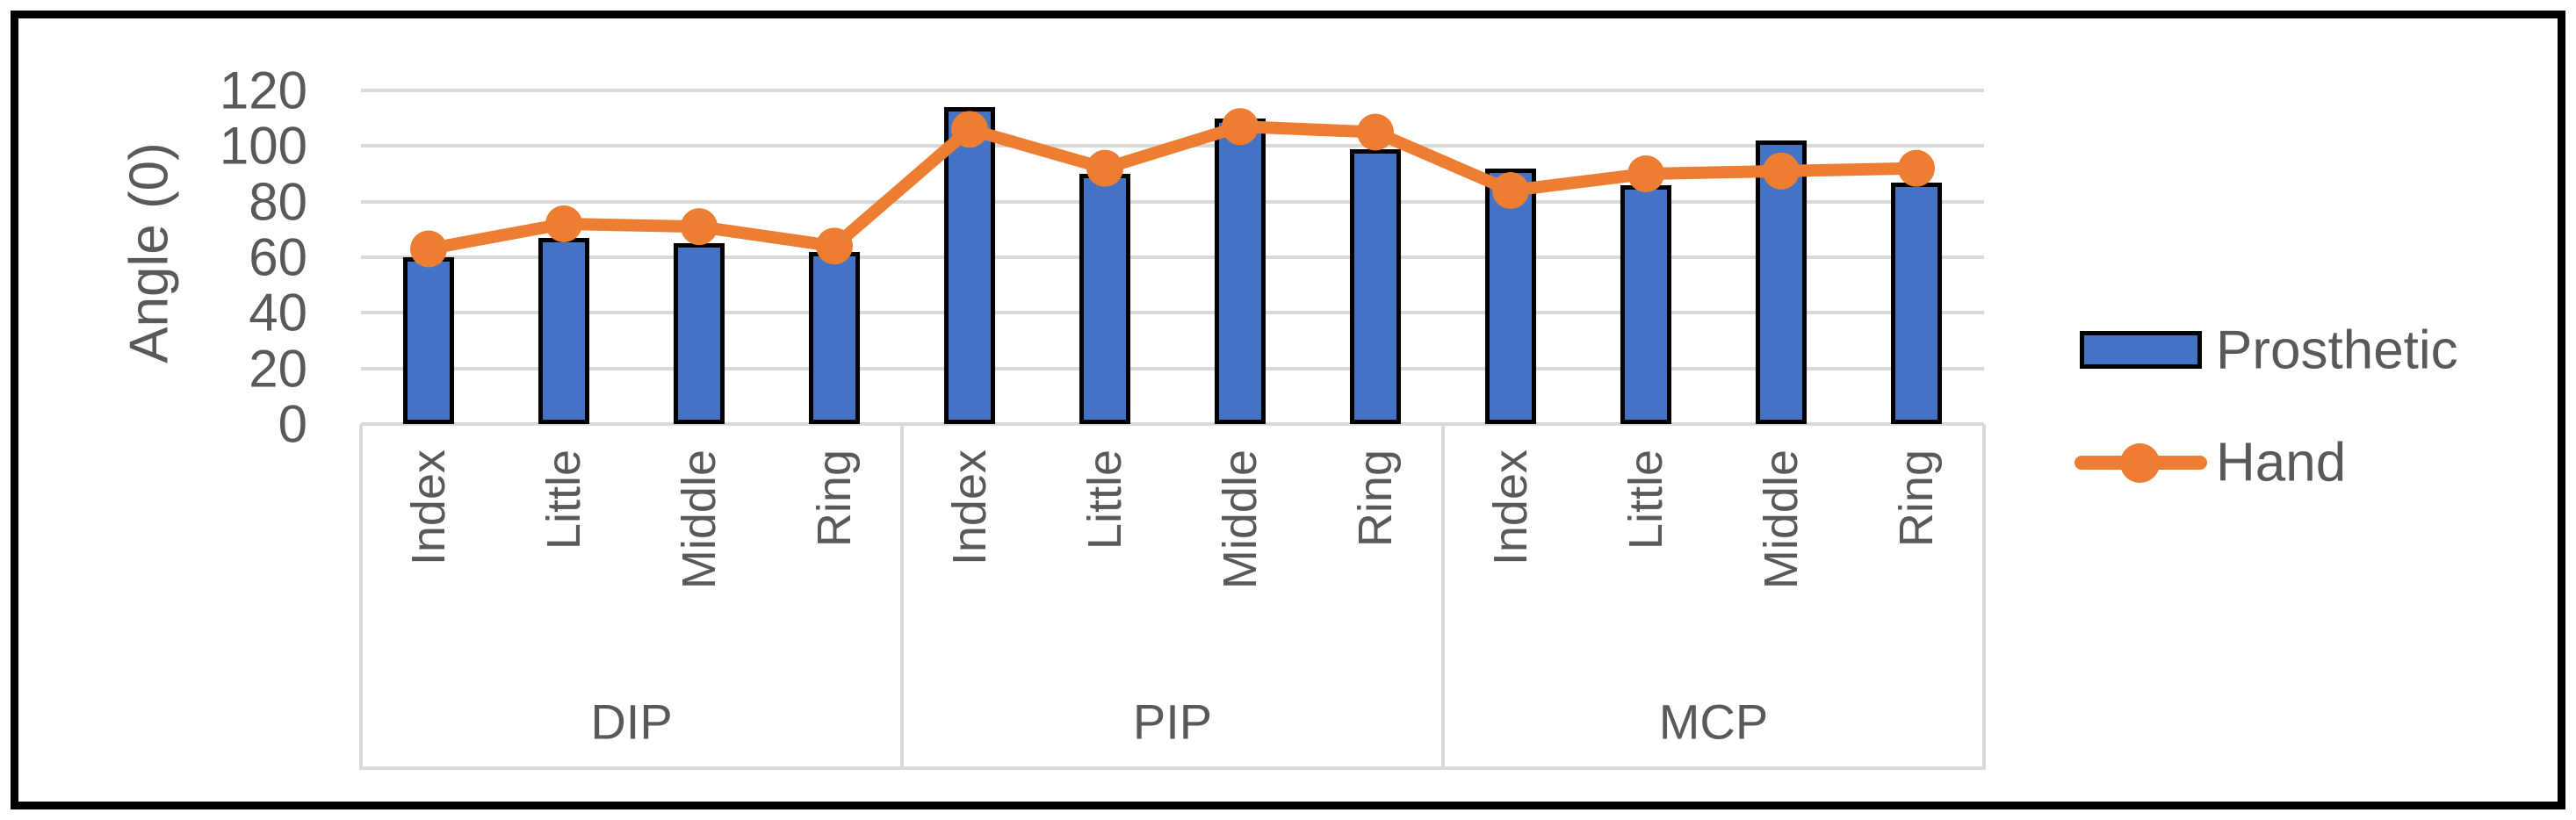  I want to click on bar-prosthetic-pip-middle, so click(1240, 271).